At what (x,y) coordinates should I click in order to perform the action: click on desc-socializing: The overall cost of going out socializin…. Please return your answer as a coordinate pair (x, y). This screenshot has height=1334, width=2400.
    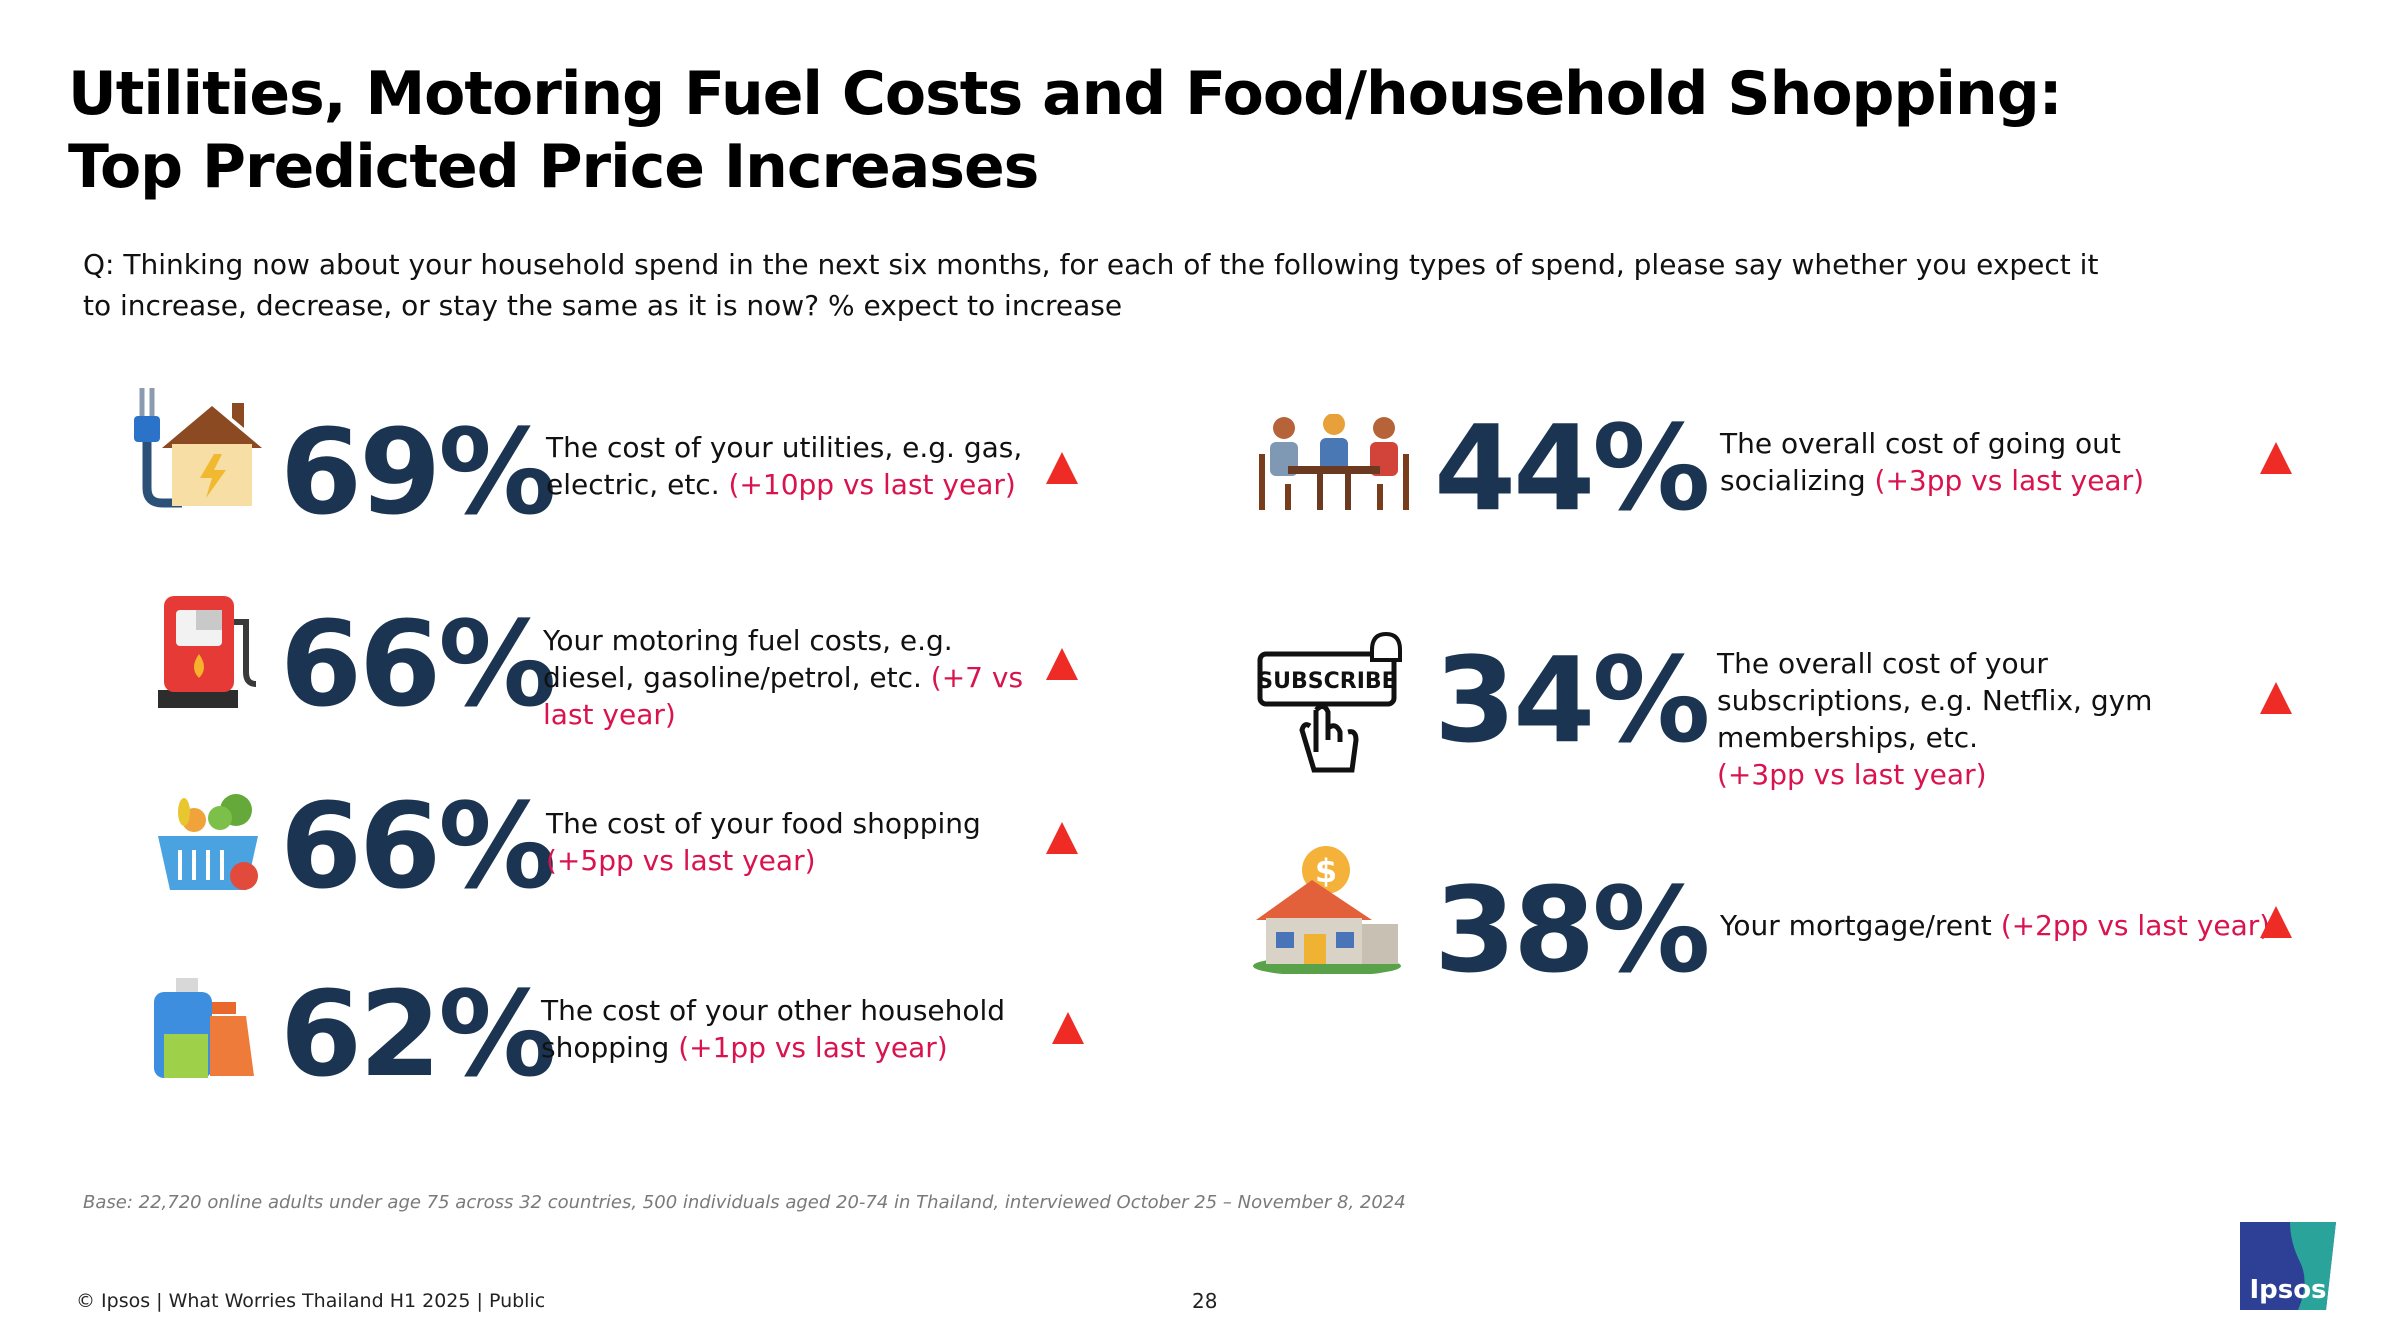
    Looking at the image, I should click on (1935, 462).